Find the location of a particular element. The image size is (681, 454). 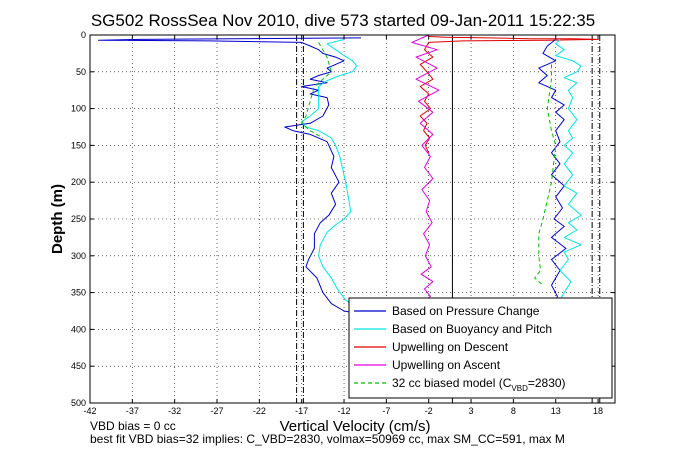

legend-box is located at coordinates (480, 348).